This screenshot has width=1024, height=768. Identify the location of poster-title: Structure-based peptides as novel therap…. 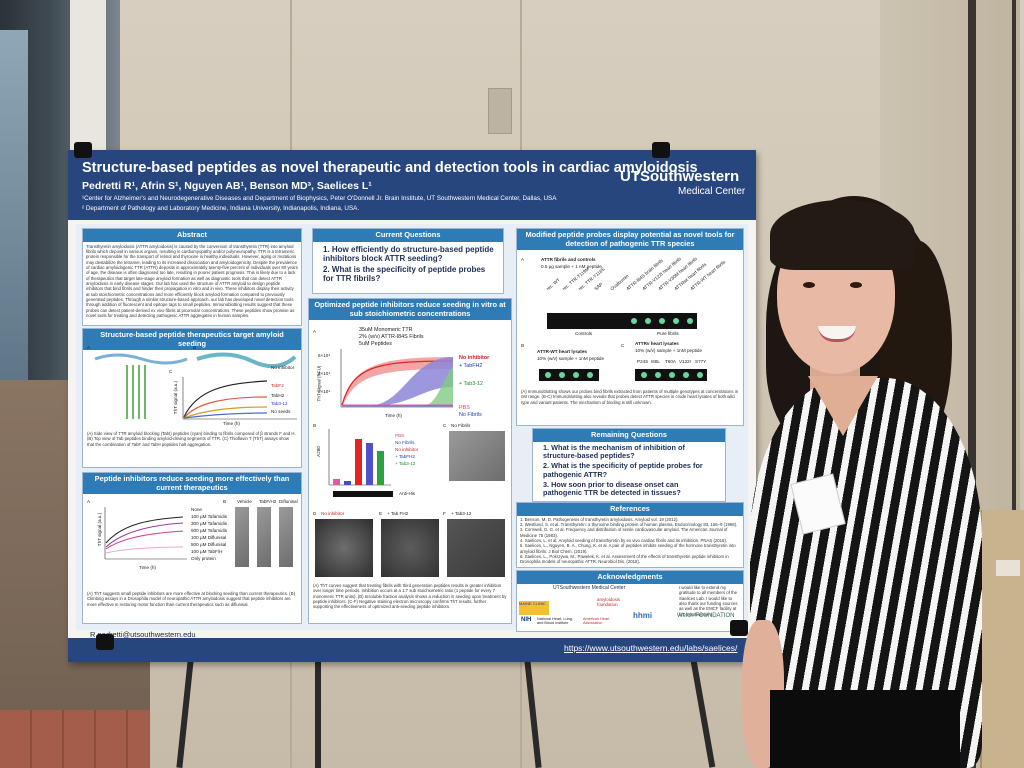
(390, 168).